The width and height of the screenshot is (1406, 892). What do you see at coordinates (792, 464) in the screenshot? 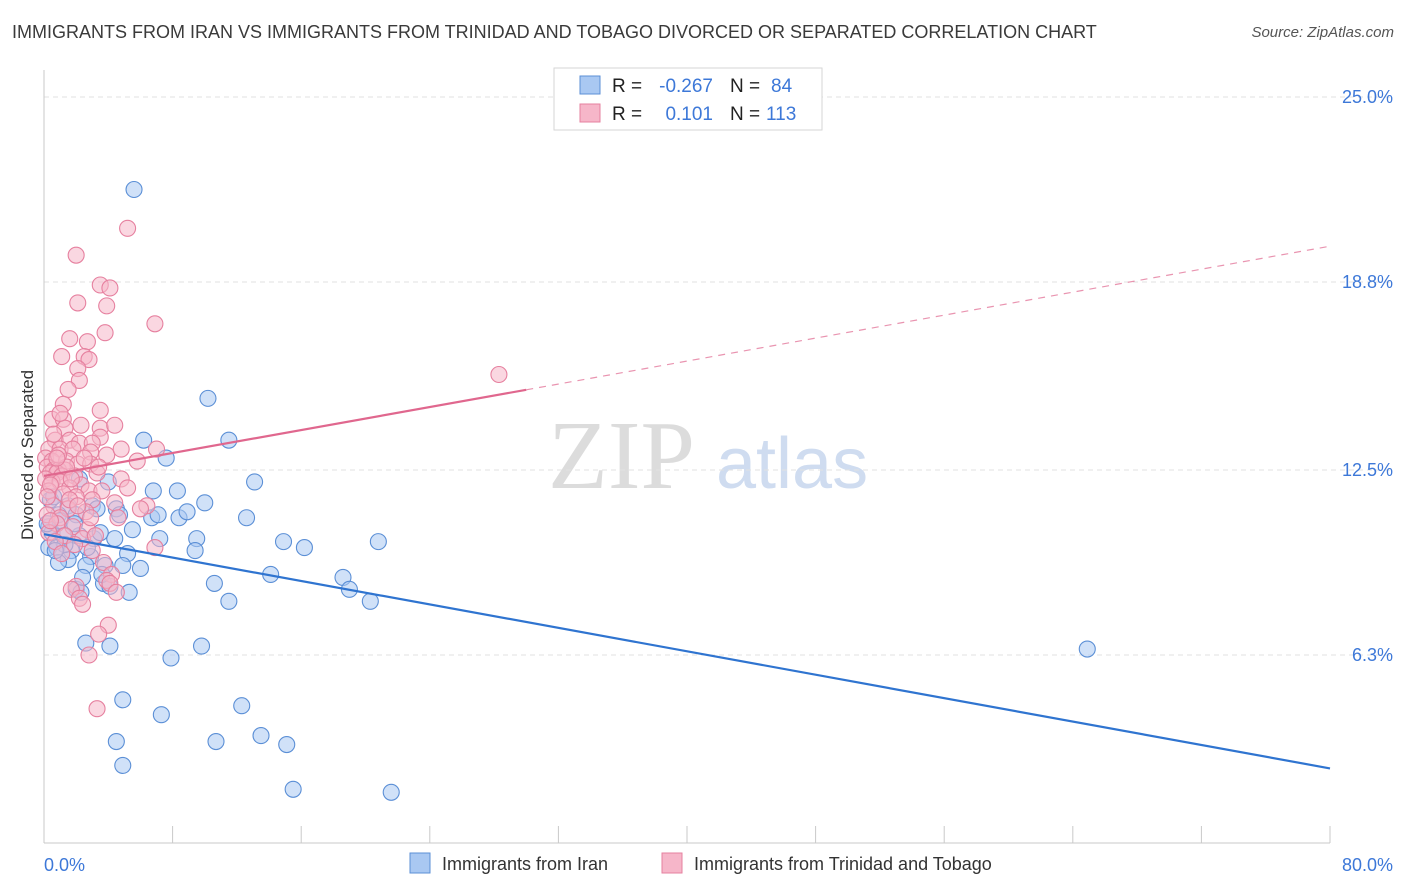
I see `watermark-atlas: atlas` at bounding box center [792, 464].